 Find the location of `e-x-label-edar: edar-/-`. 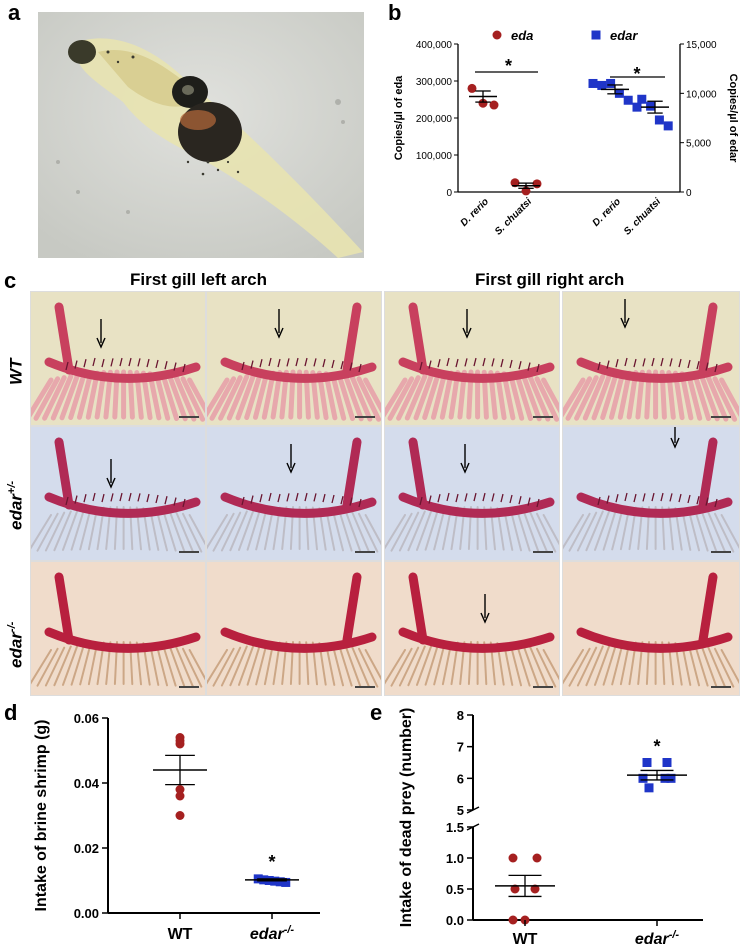

e-x-label-edar: edar-/- is located at coordinates (657, 937).